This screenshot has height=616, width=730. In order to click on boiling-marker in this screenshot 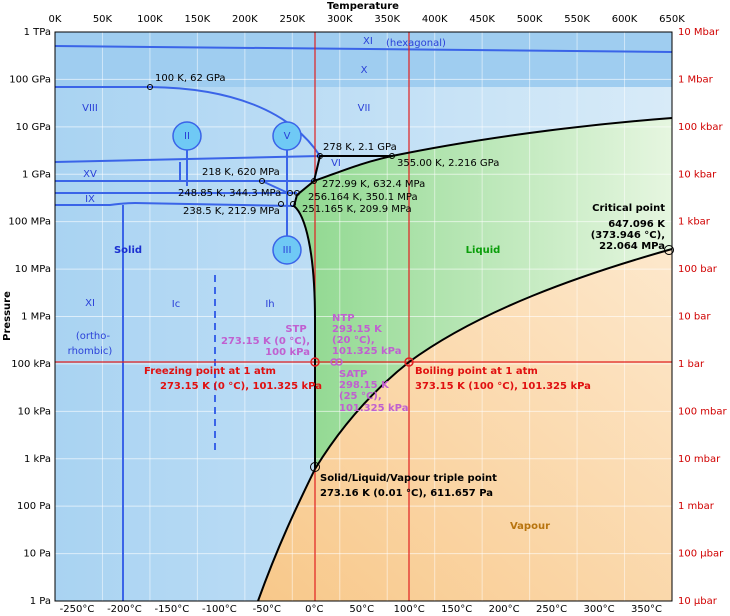, I will do `click(409, 362)`.